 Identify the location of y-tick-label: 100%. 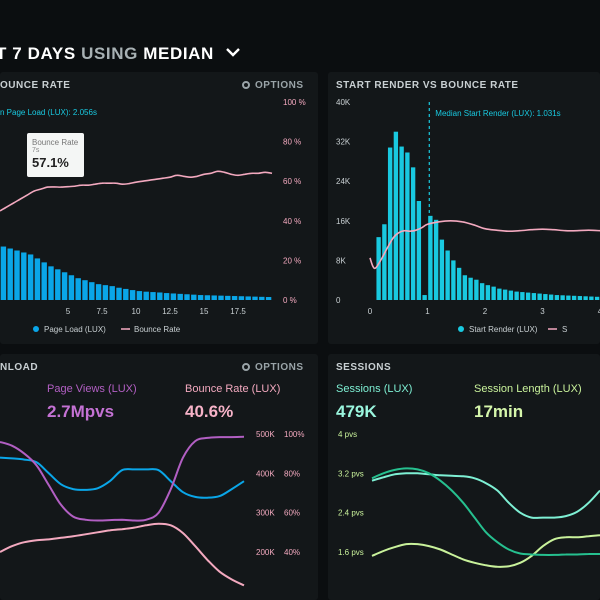
(294, 434).